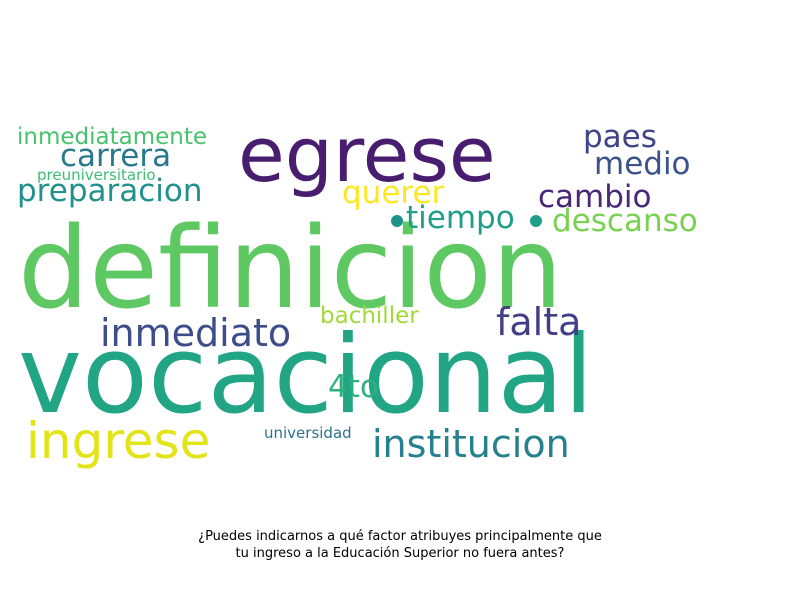  I want to click on word-descanso: descanso, so click(625, 221).